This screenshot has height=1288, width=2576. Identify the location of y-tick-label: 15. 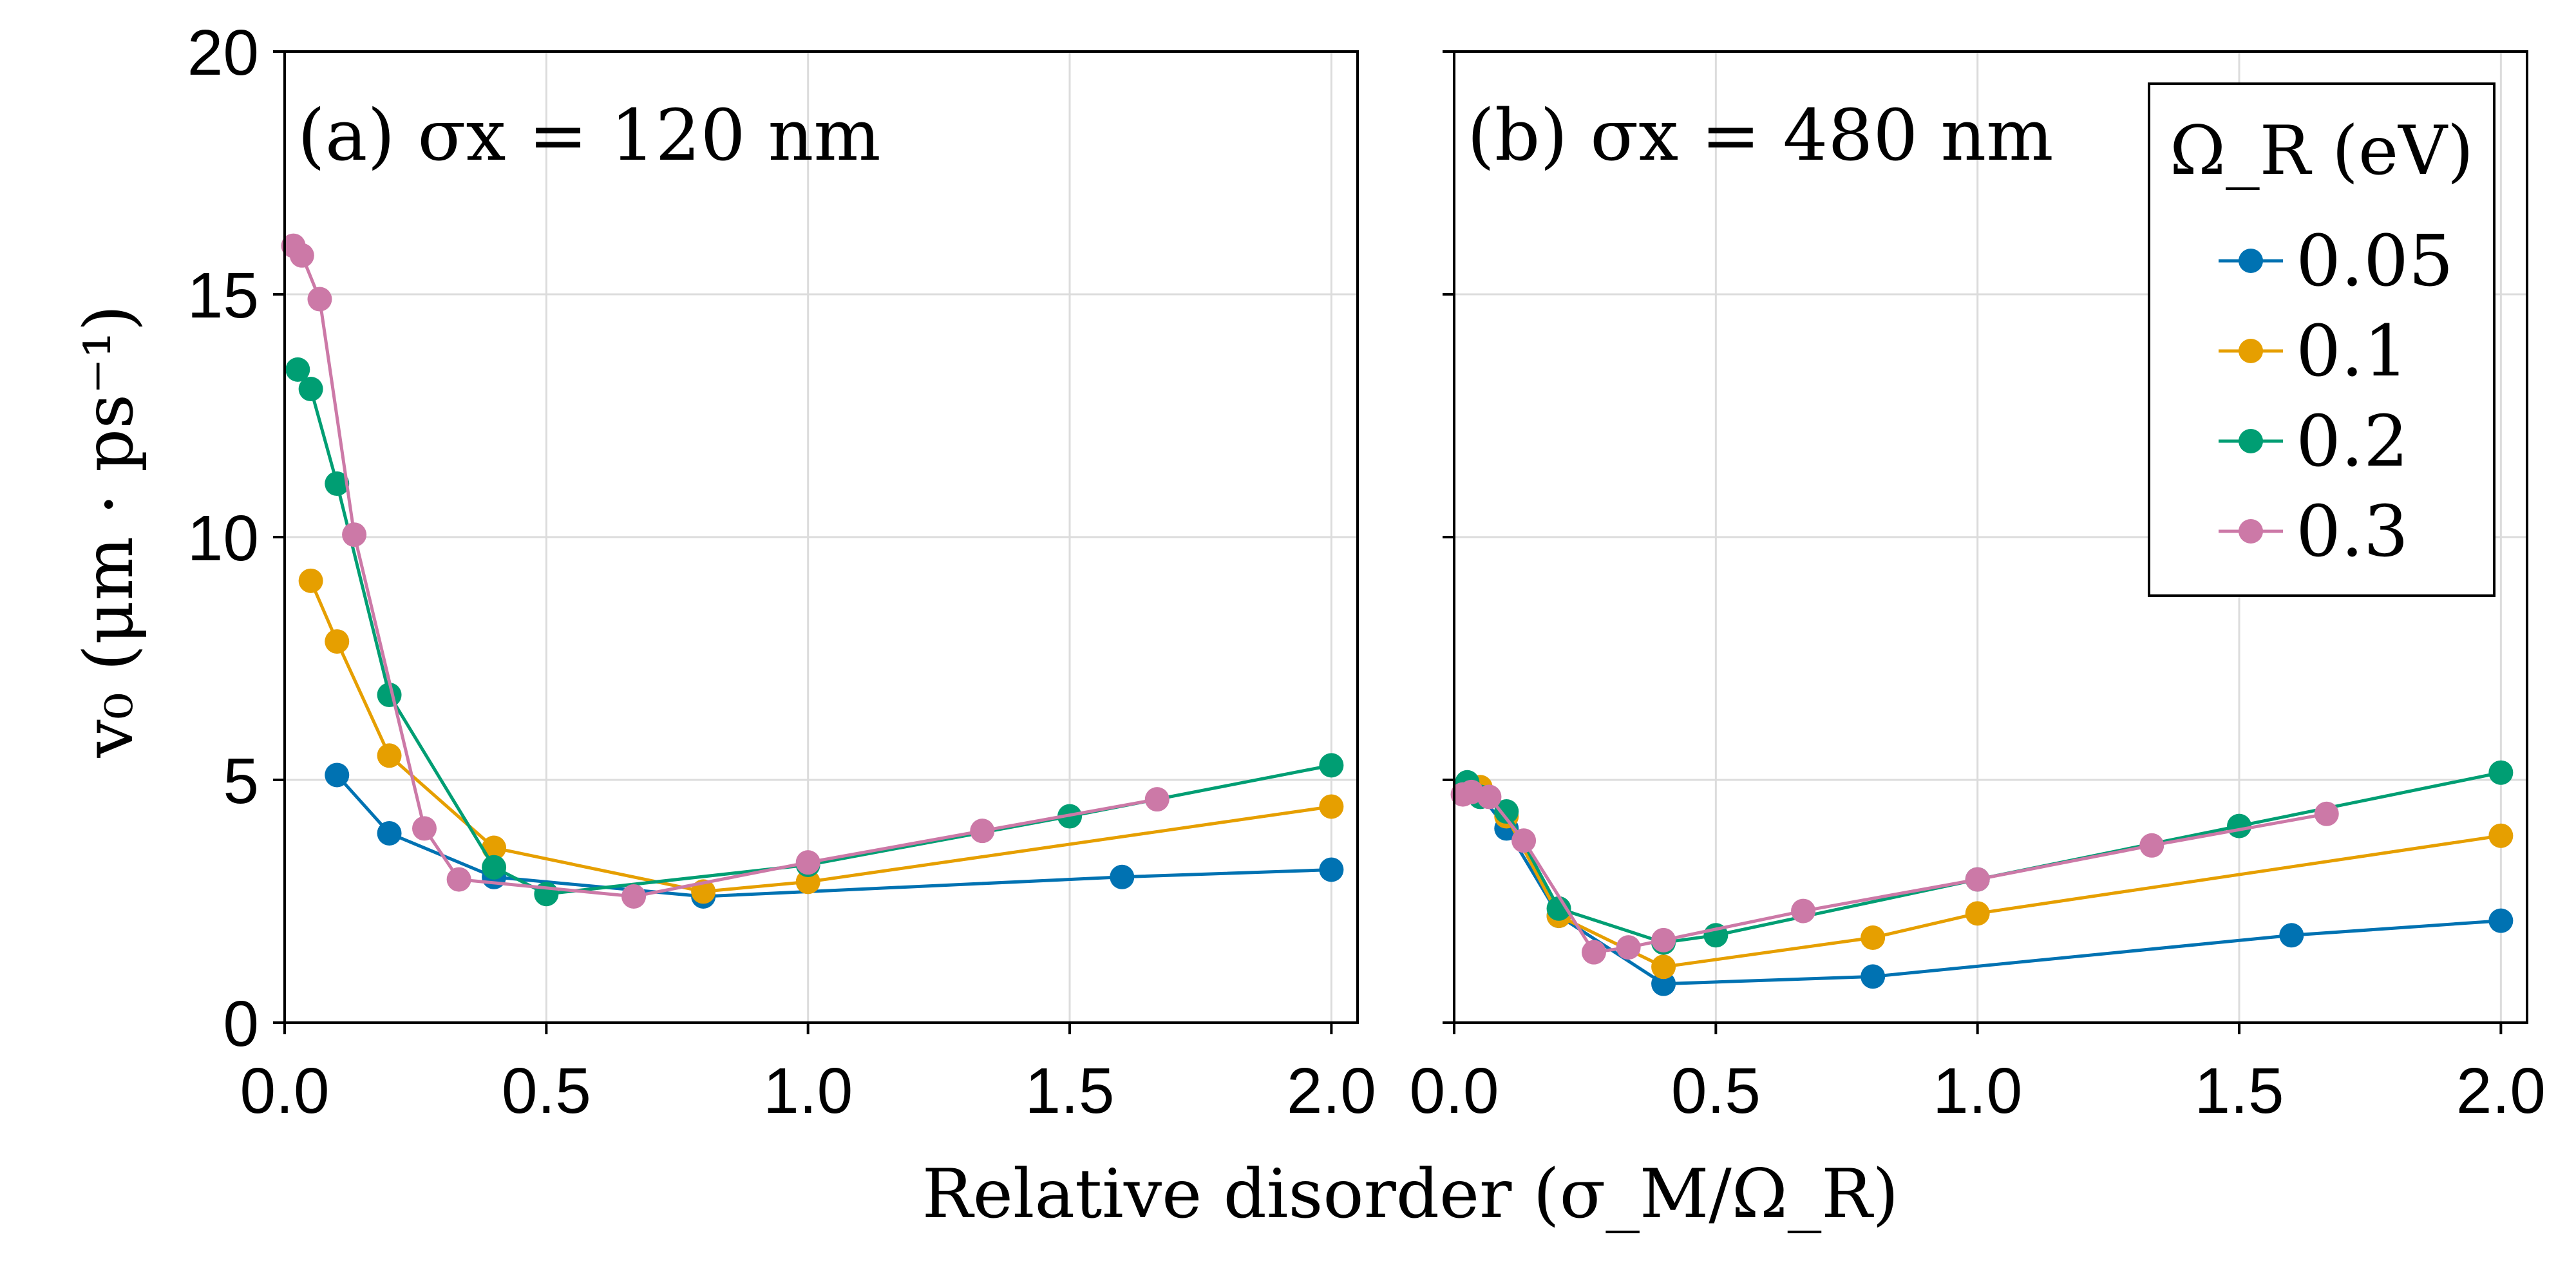
(223, 296).